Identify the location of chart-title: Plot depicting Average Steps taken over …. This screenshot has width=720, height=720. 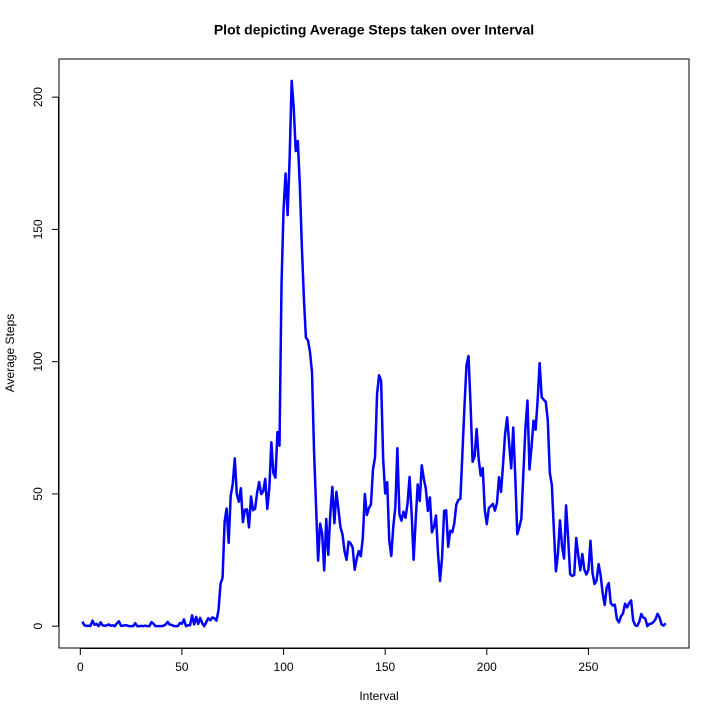
(374, 30).